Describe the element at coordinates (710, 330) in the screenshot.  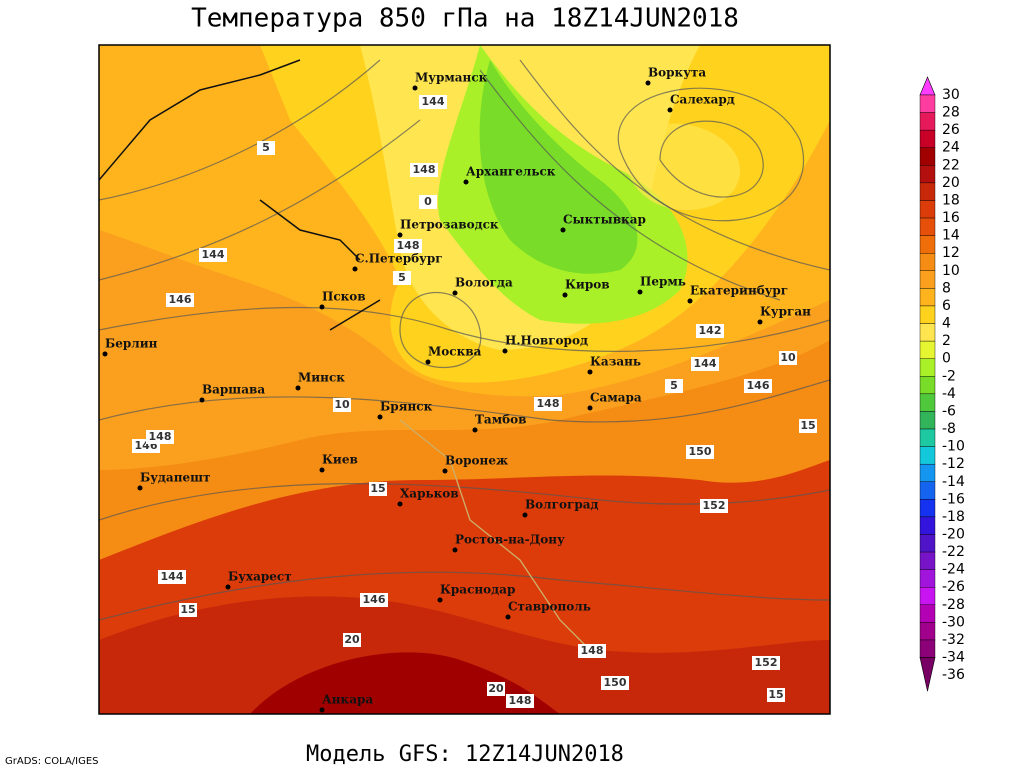
I see `contour-label: 142` at that location.